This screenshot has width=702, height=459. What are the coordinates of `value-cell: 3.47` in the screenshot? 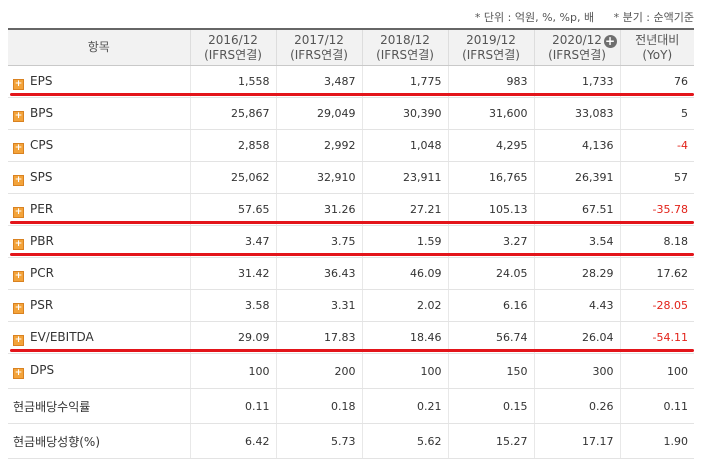 It's located at (232, 241).